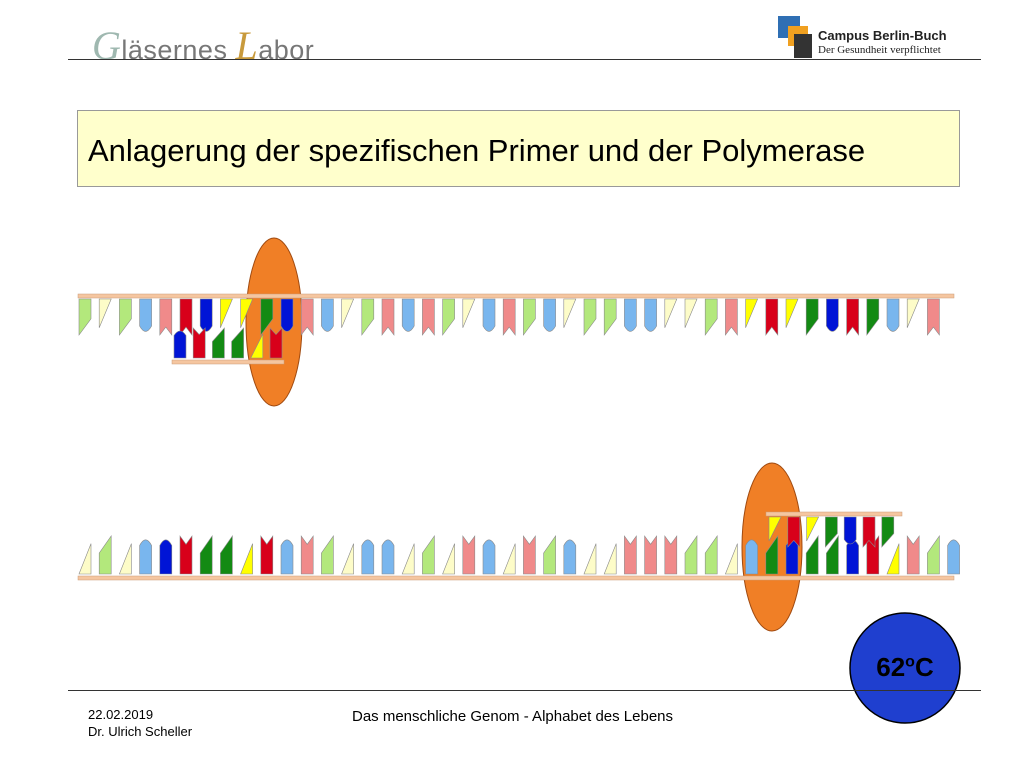 This screenshot has width=1024, height=768. What do you see at coordinates (516, 296) in the screenshot?
I see `top-template-strand` at bounding box center [516, 296].